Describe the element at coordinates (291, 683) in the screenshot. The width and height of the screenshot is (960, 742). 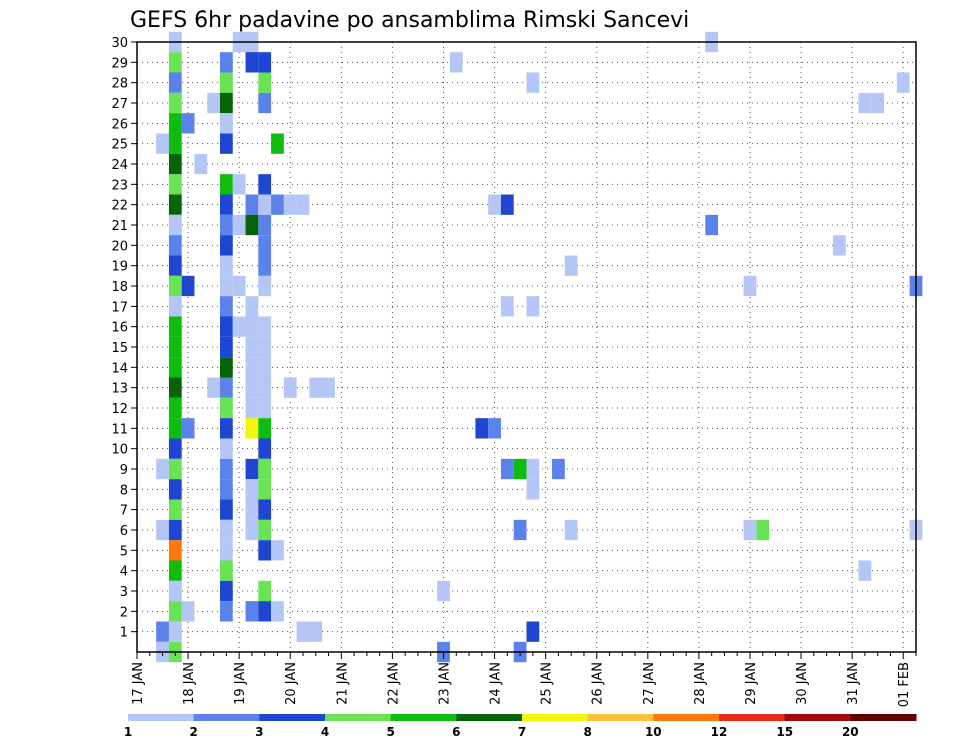
I see `x-tick-label: 20 JAN` at that location.